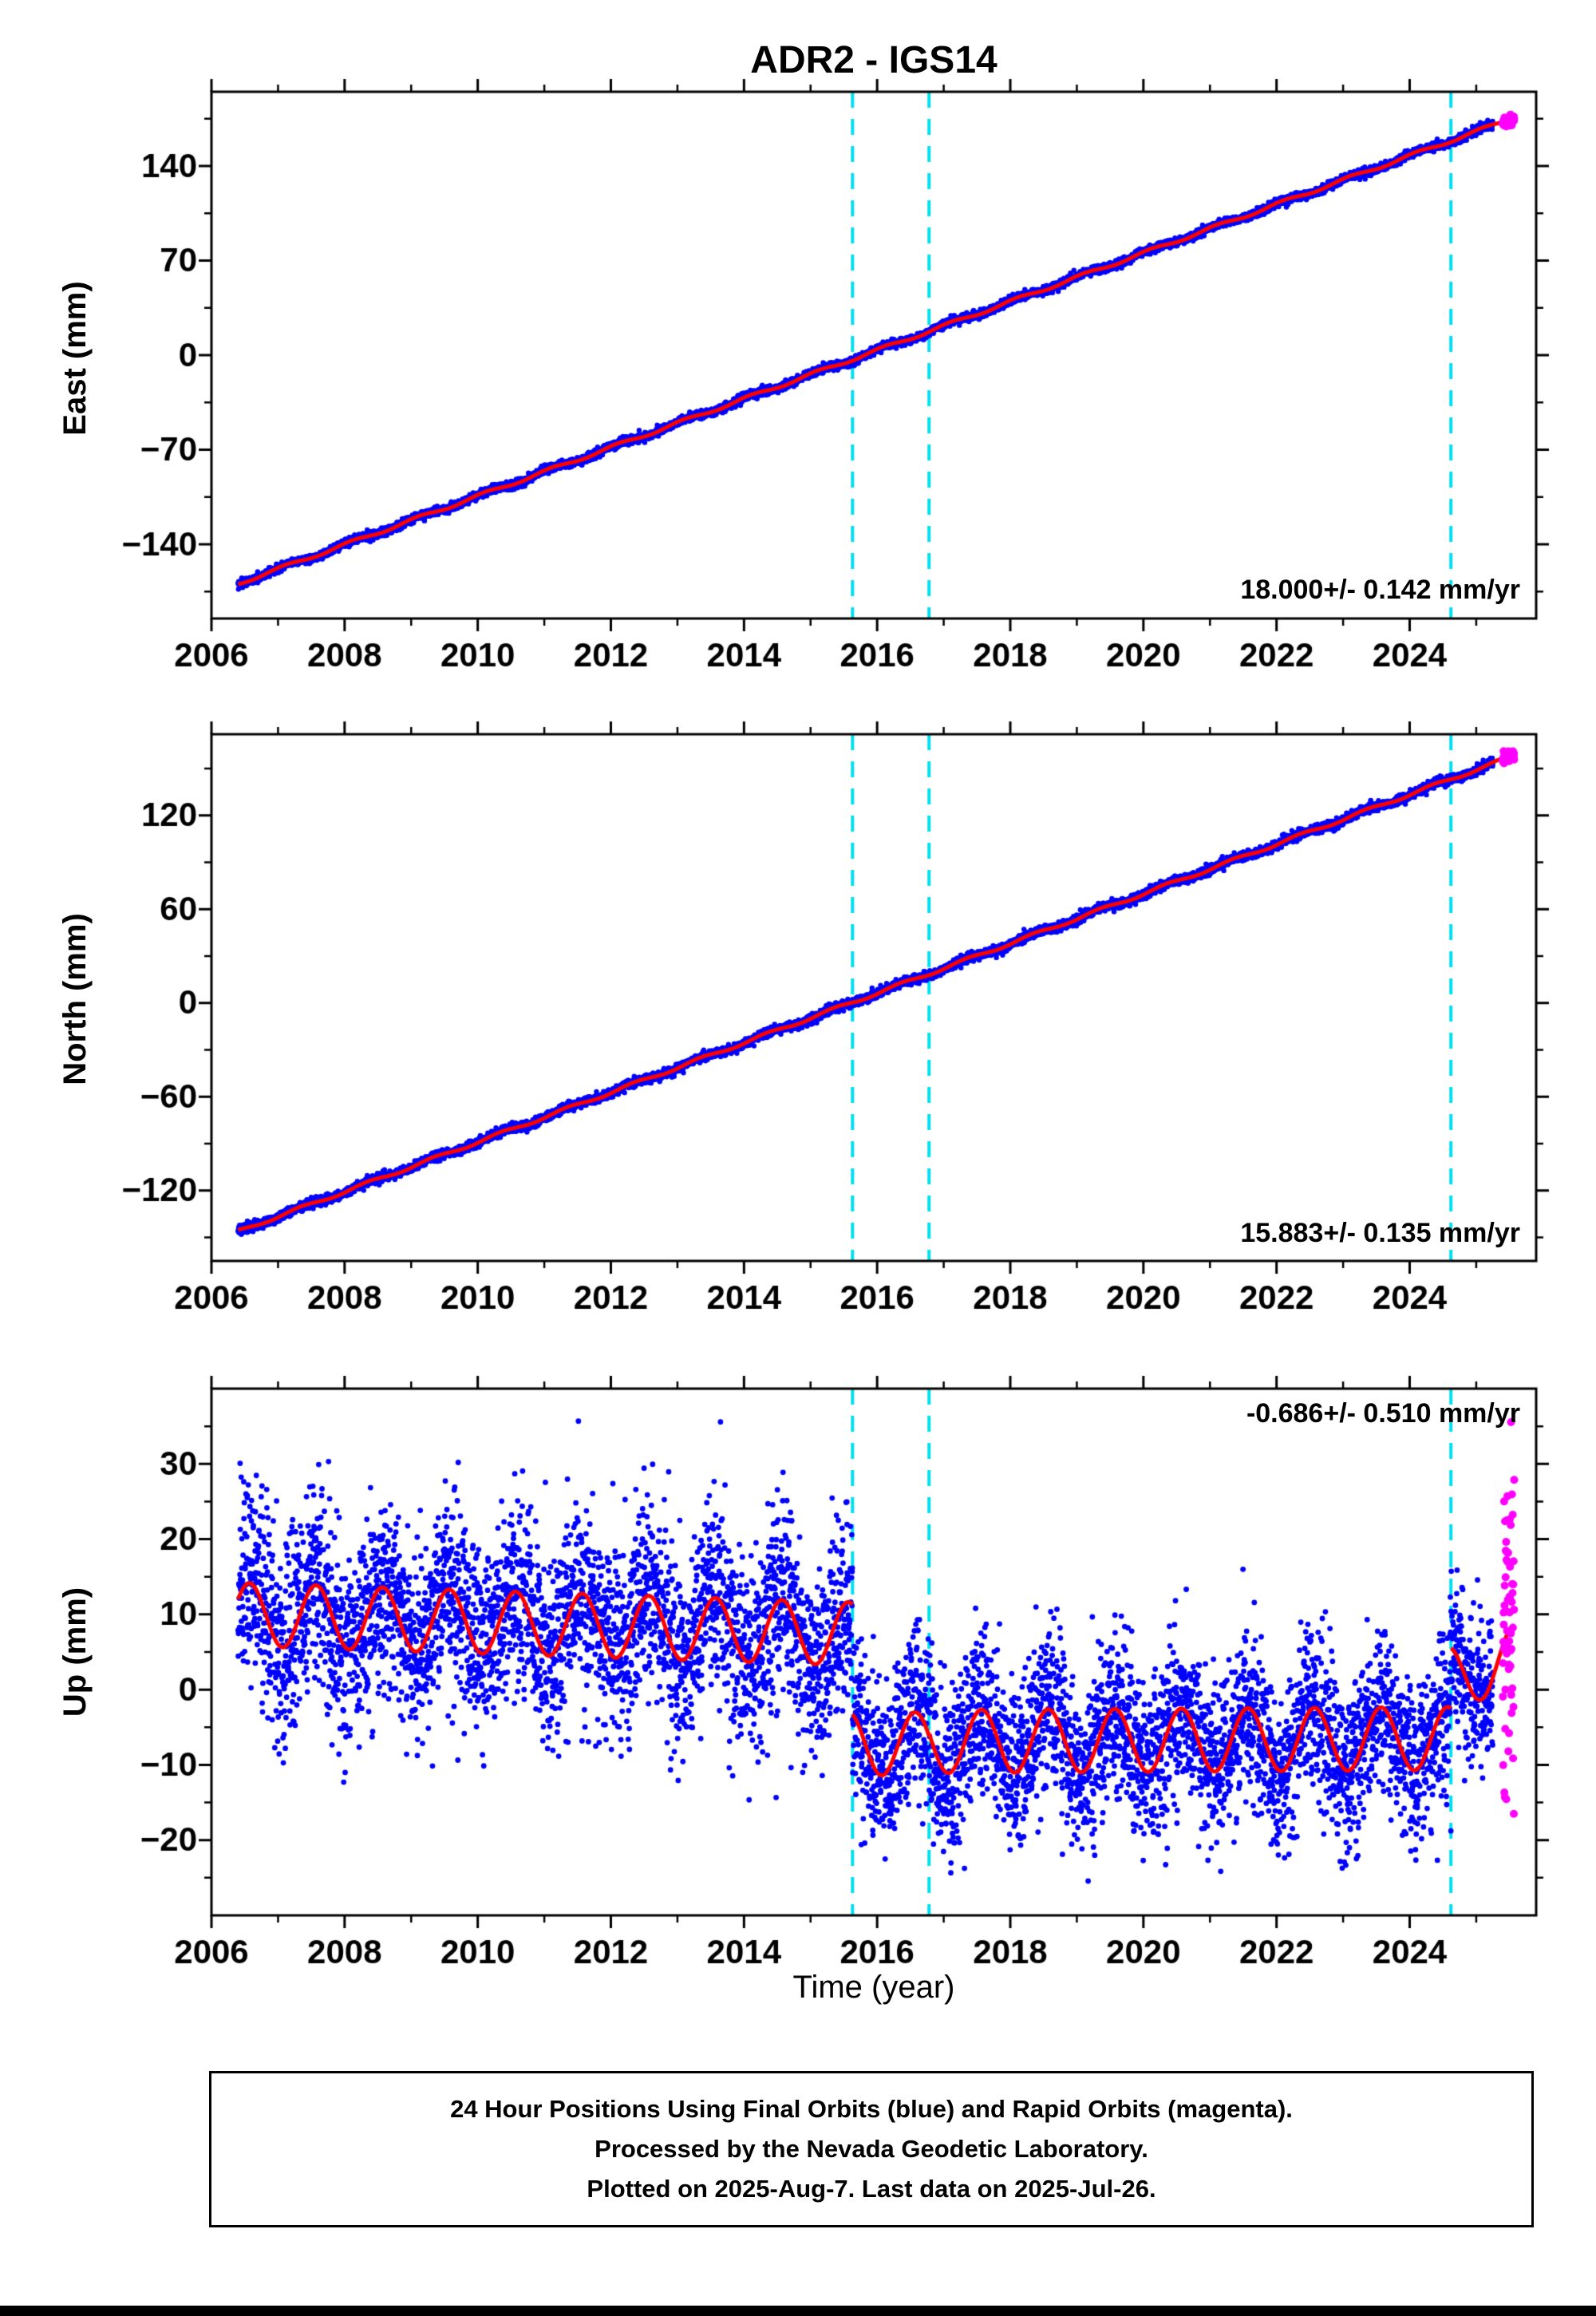 The width and height of the screenshot is (1596, 2316). I want to click on up-axis-label: Up (mm), so click(75, 1652).